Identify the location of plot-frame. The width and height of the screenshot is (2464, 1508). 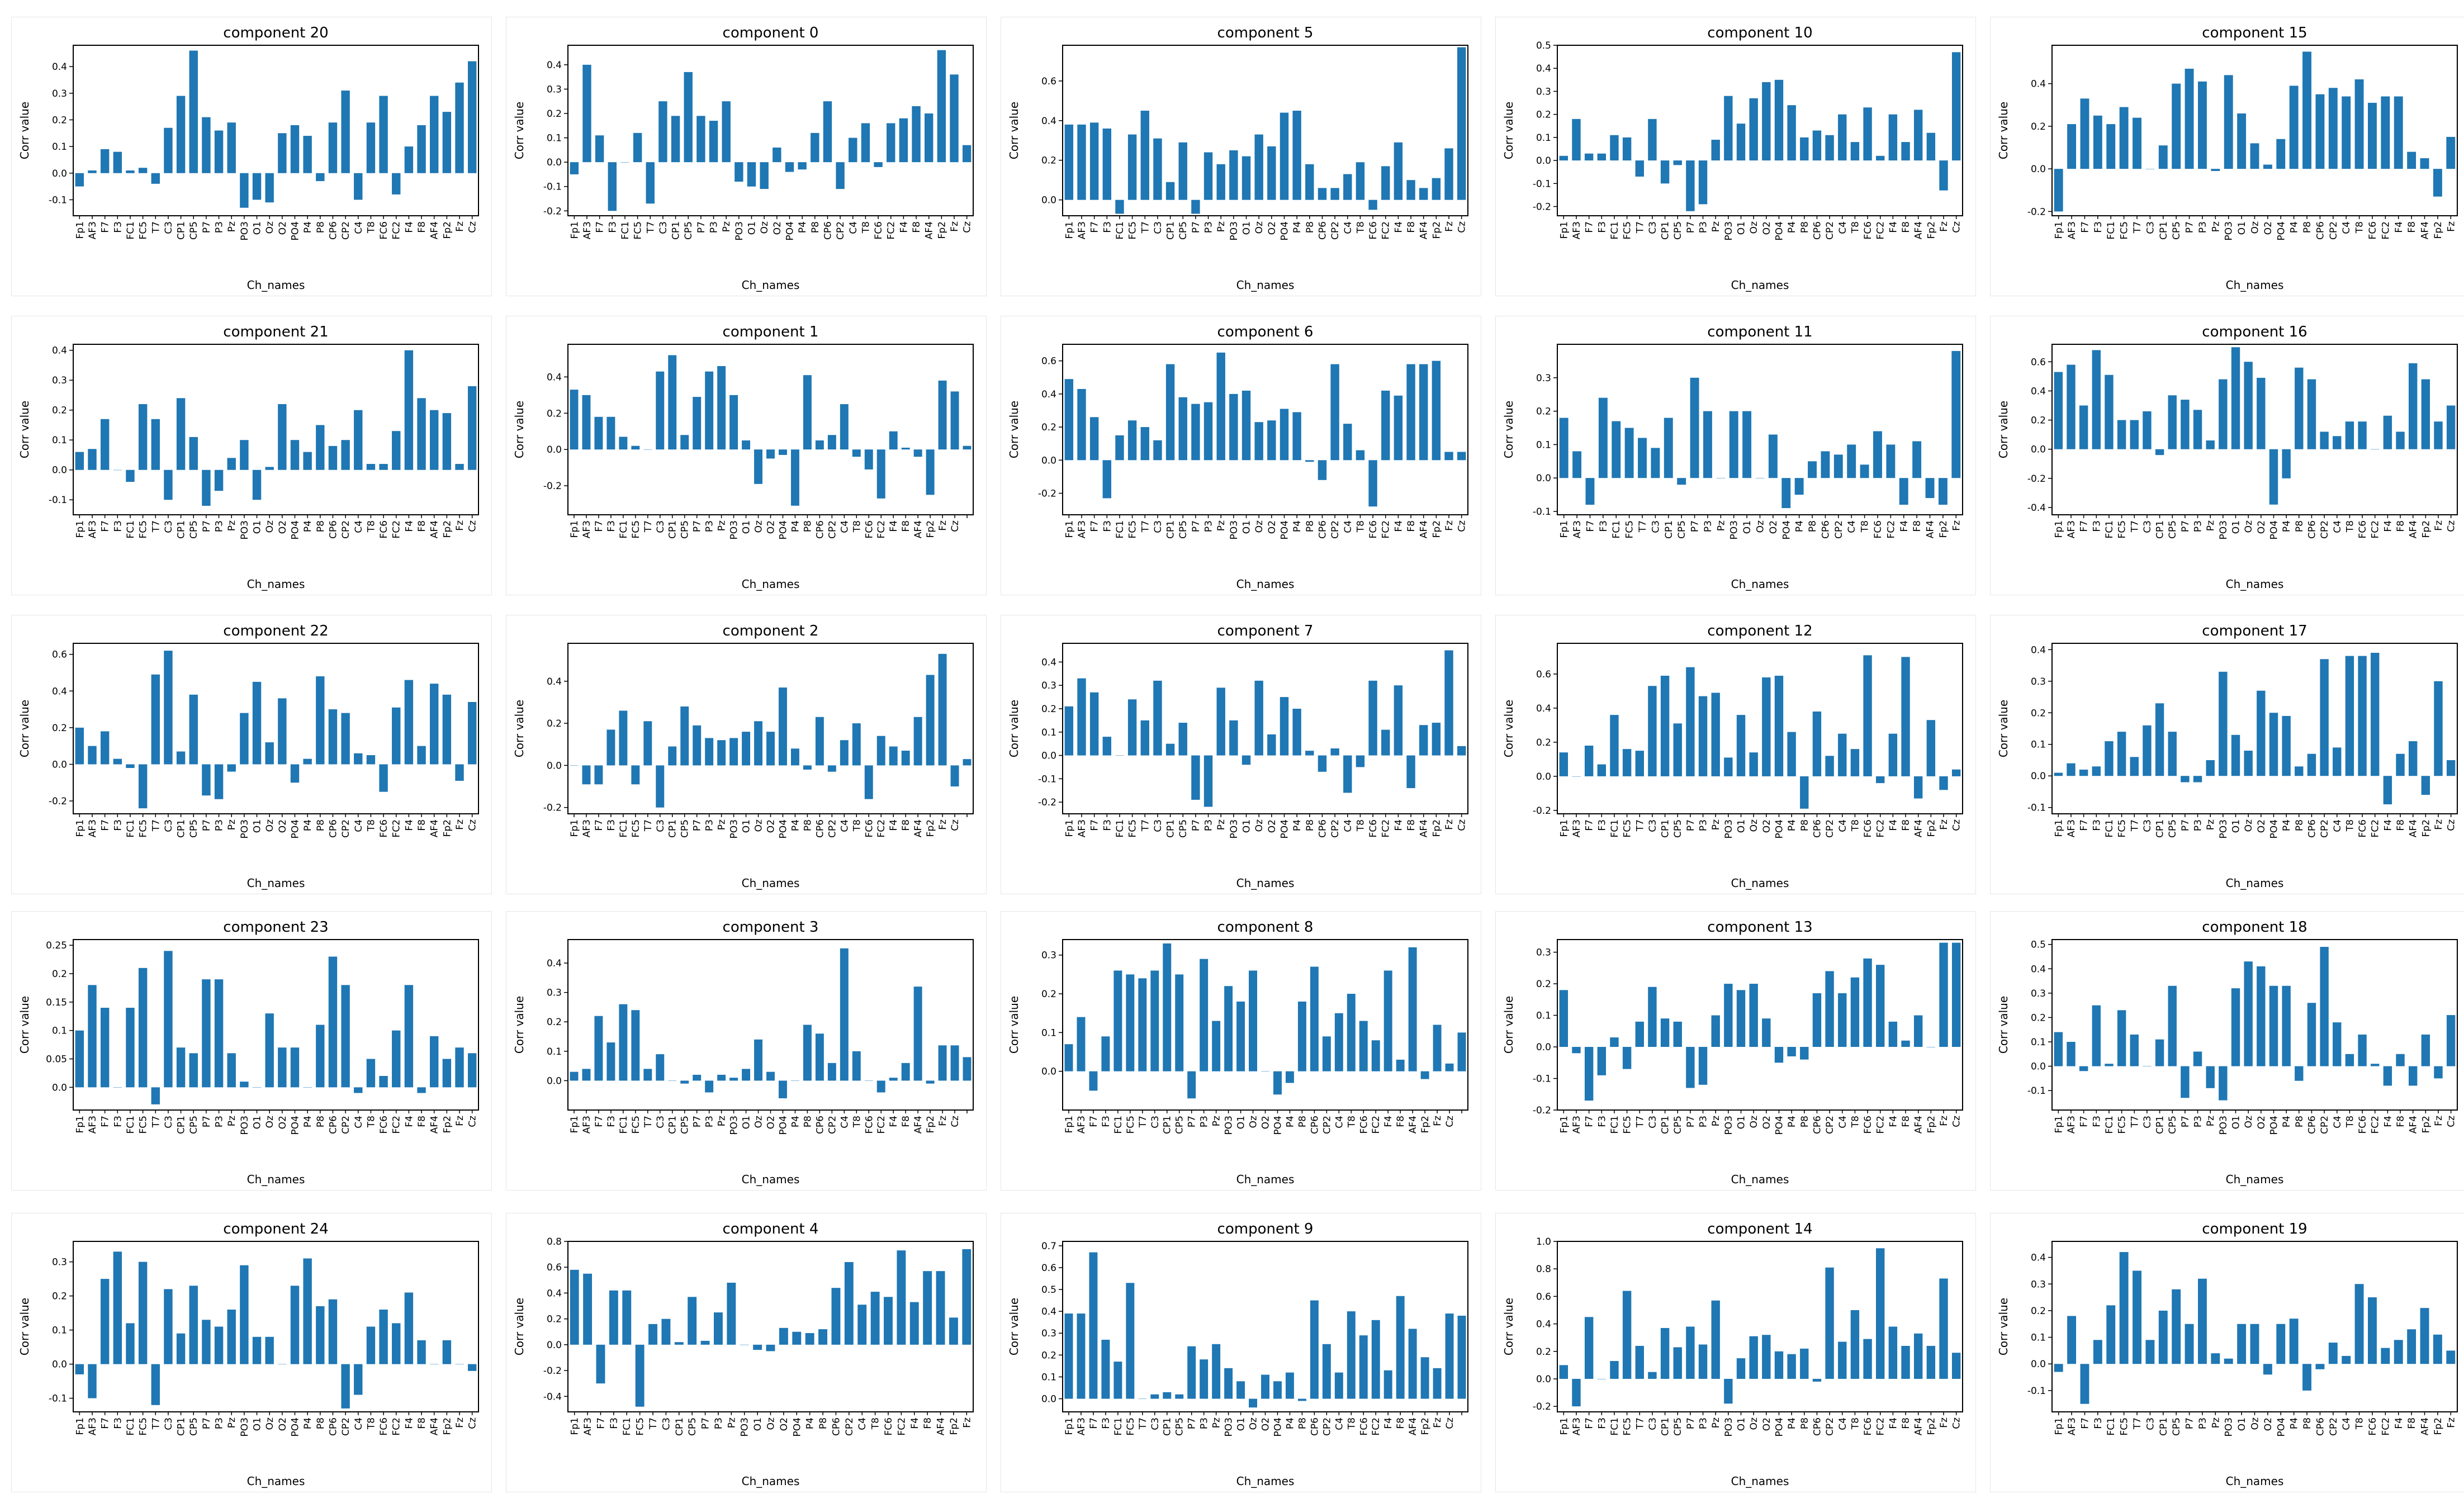
(276, 130).